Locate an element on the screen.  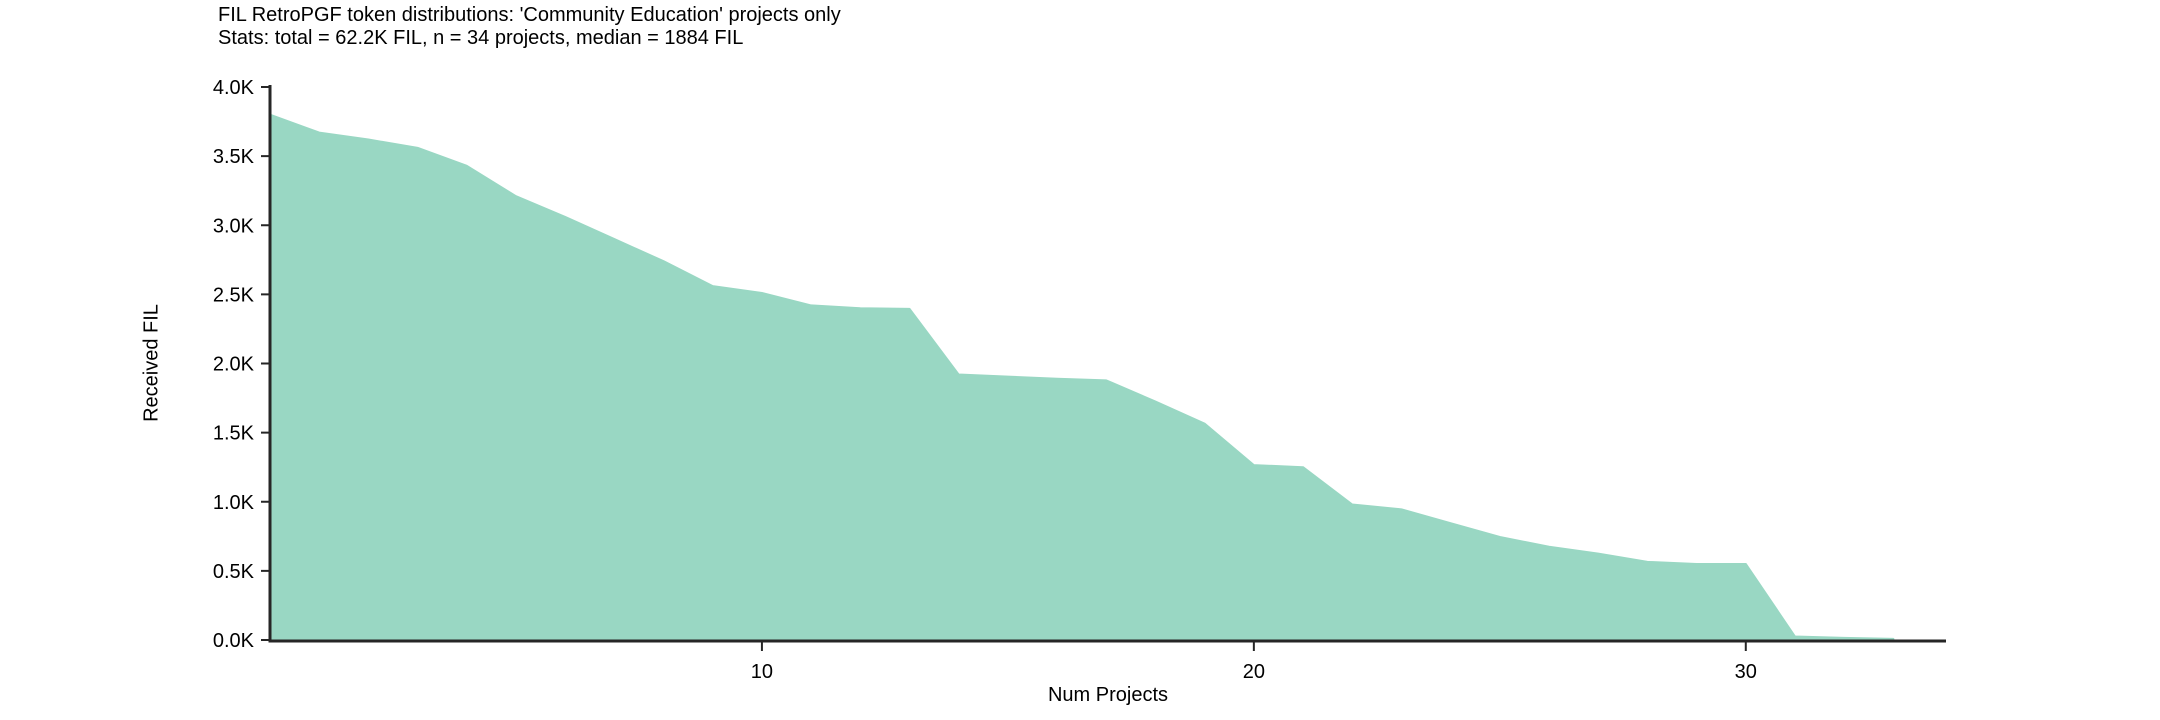
x-tick-label: 20 is located at coordinates (1254, 672).